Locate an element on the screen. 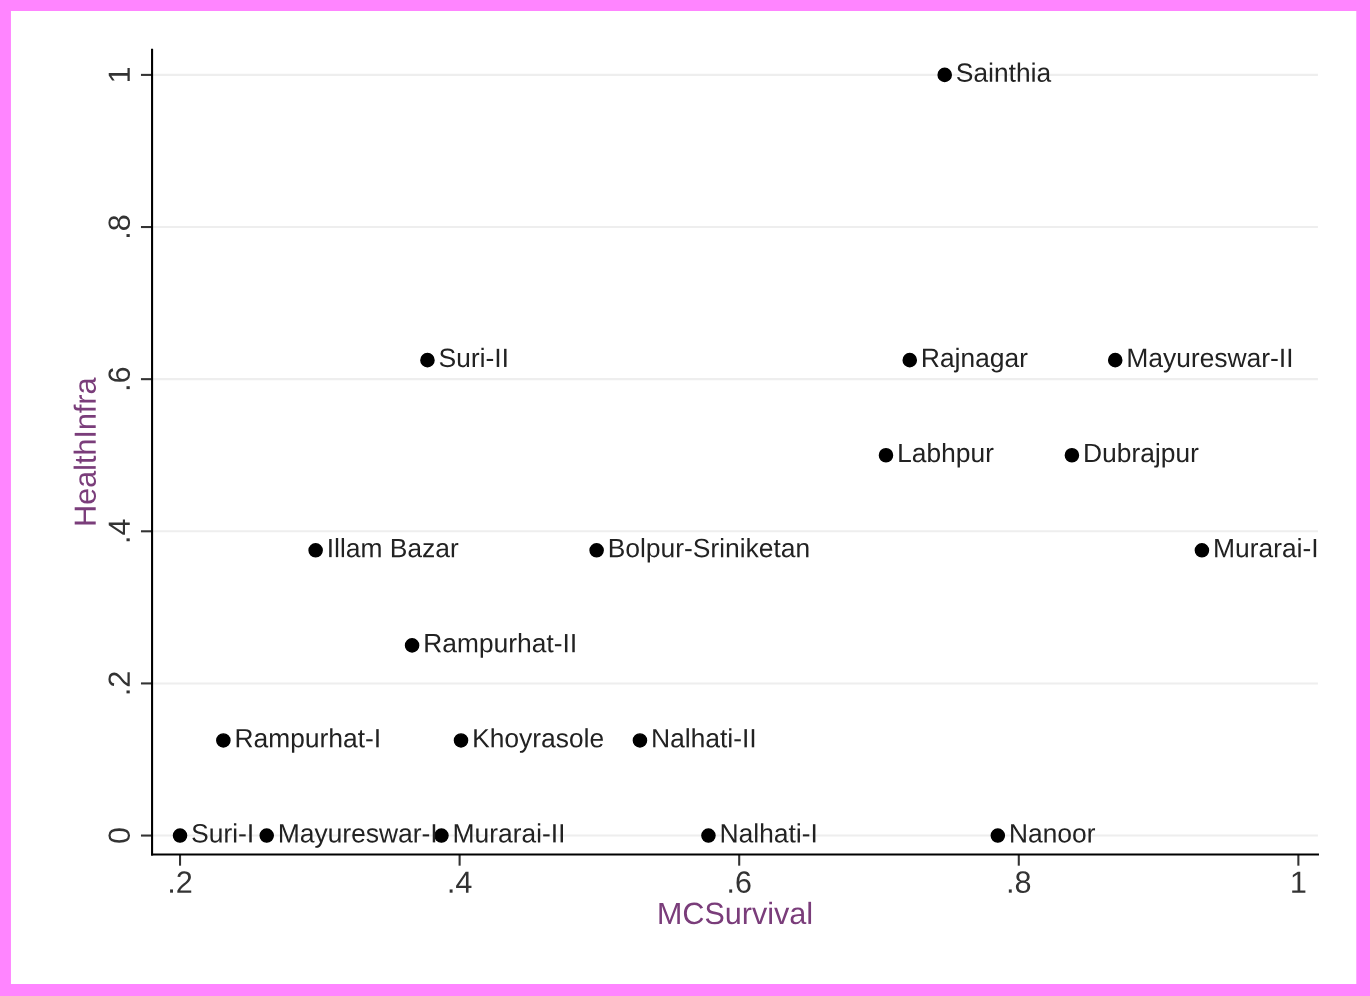  y-tick-label: .8 is located at coordinates (119, 226).